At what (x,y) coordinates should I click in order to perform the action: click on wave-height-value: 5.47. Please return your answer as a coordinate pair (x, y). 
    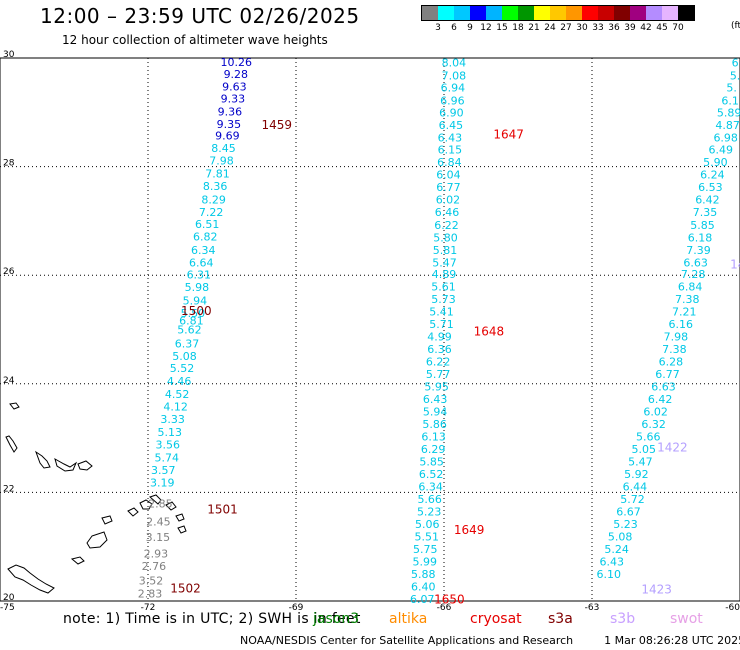
    Looking at the image, I should click on (444, 262).